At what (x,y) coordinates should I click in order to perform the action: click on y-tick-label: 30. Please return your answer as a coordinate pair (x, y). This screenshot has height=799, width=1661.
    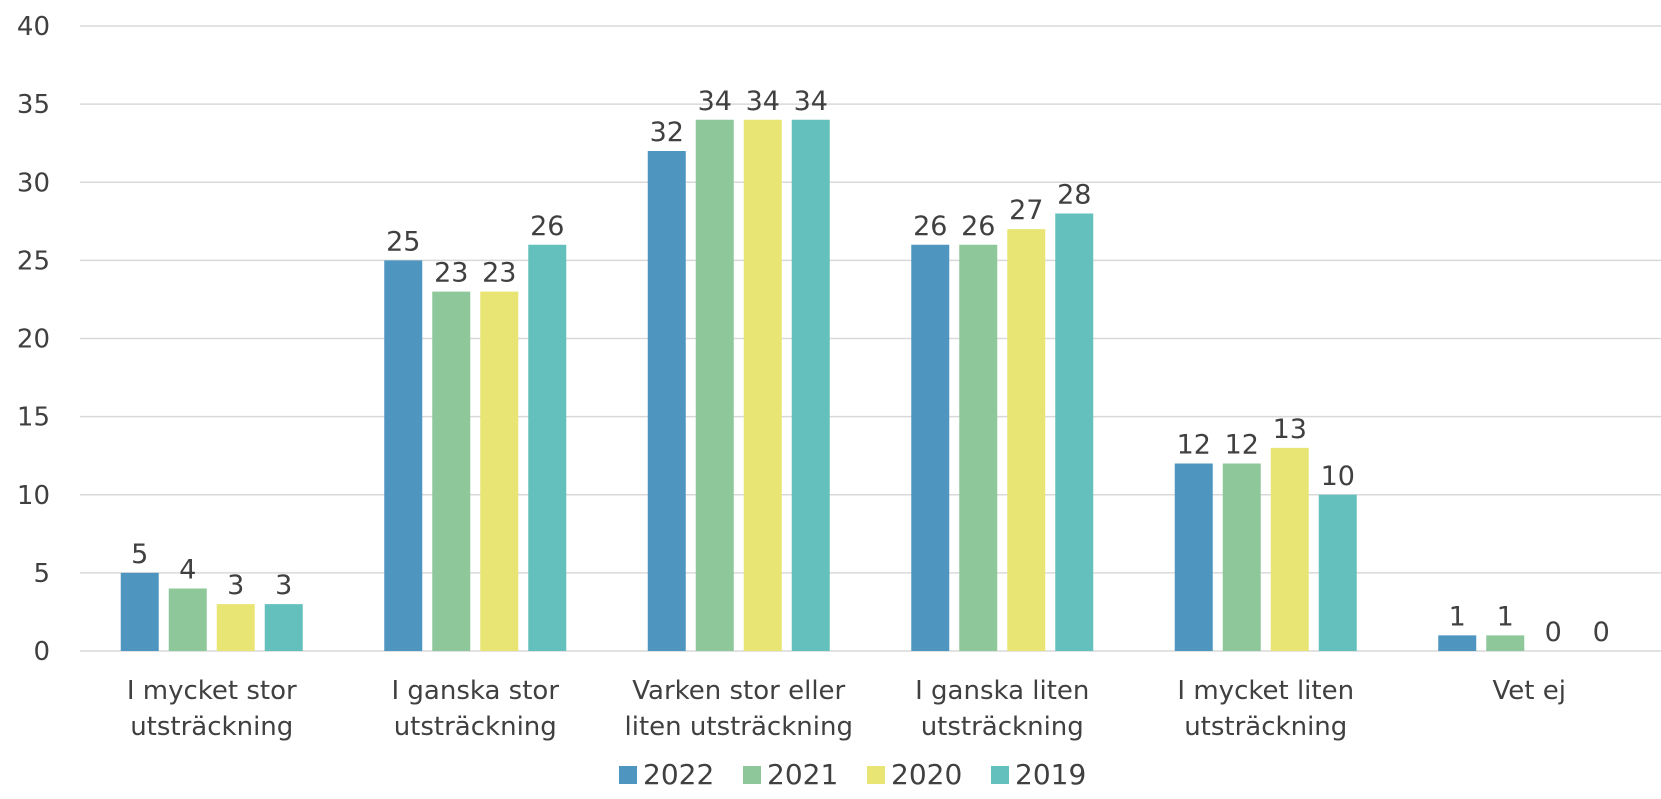
    Looking at the image, I should click on (33, 183).